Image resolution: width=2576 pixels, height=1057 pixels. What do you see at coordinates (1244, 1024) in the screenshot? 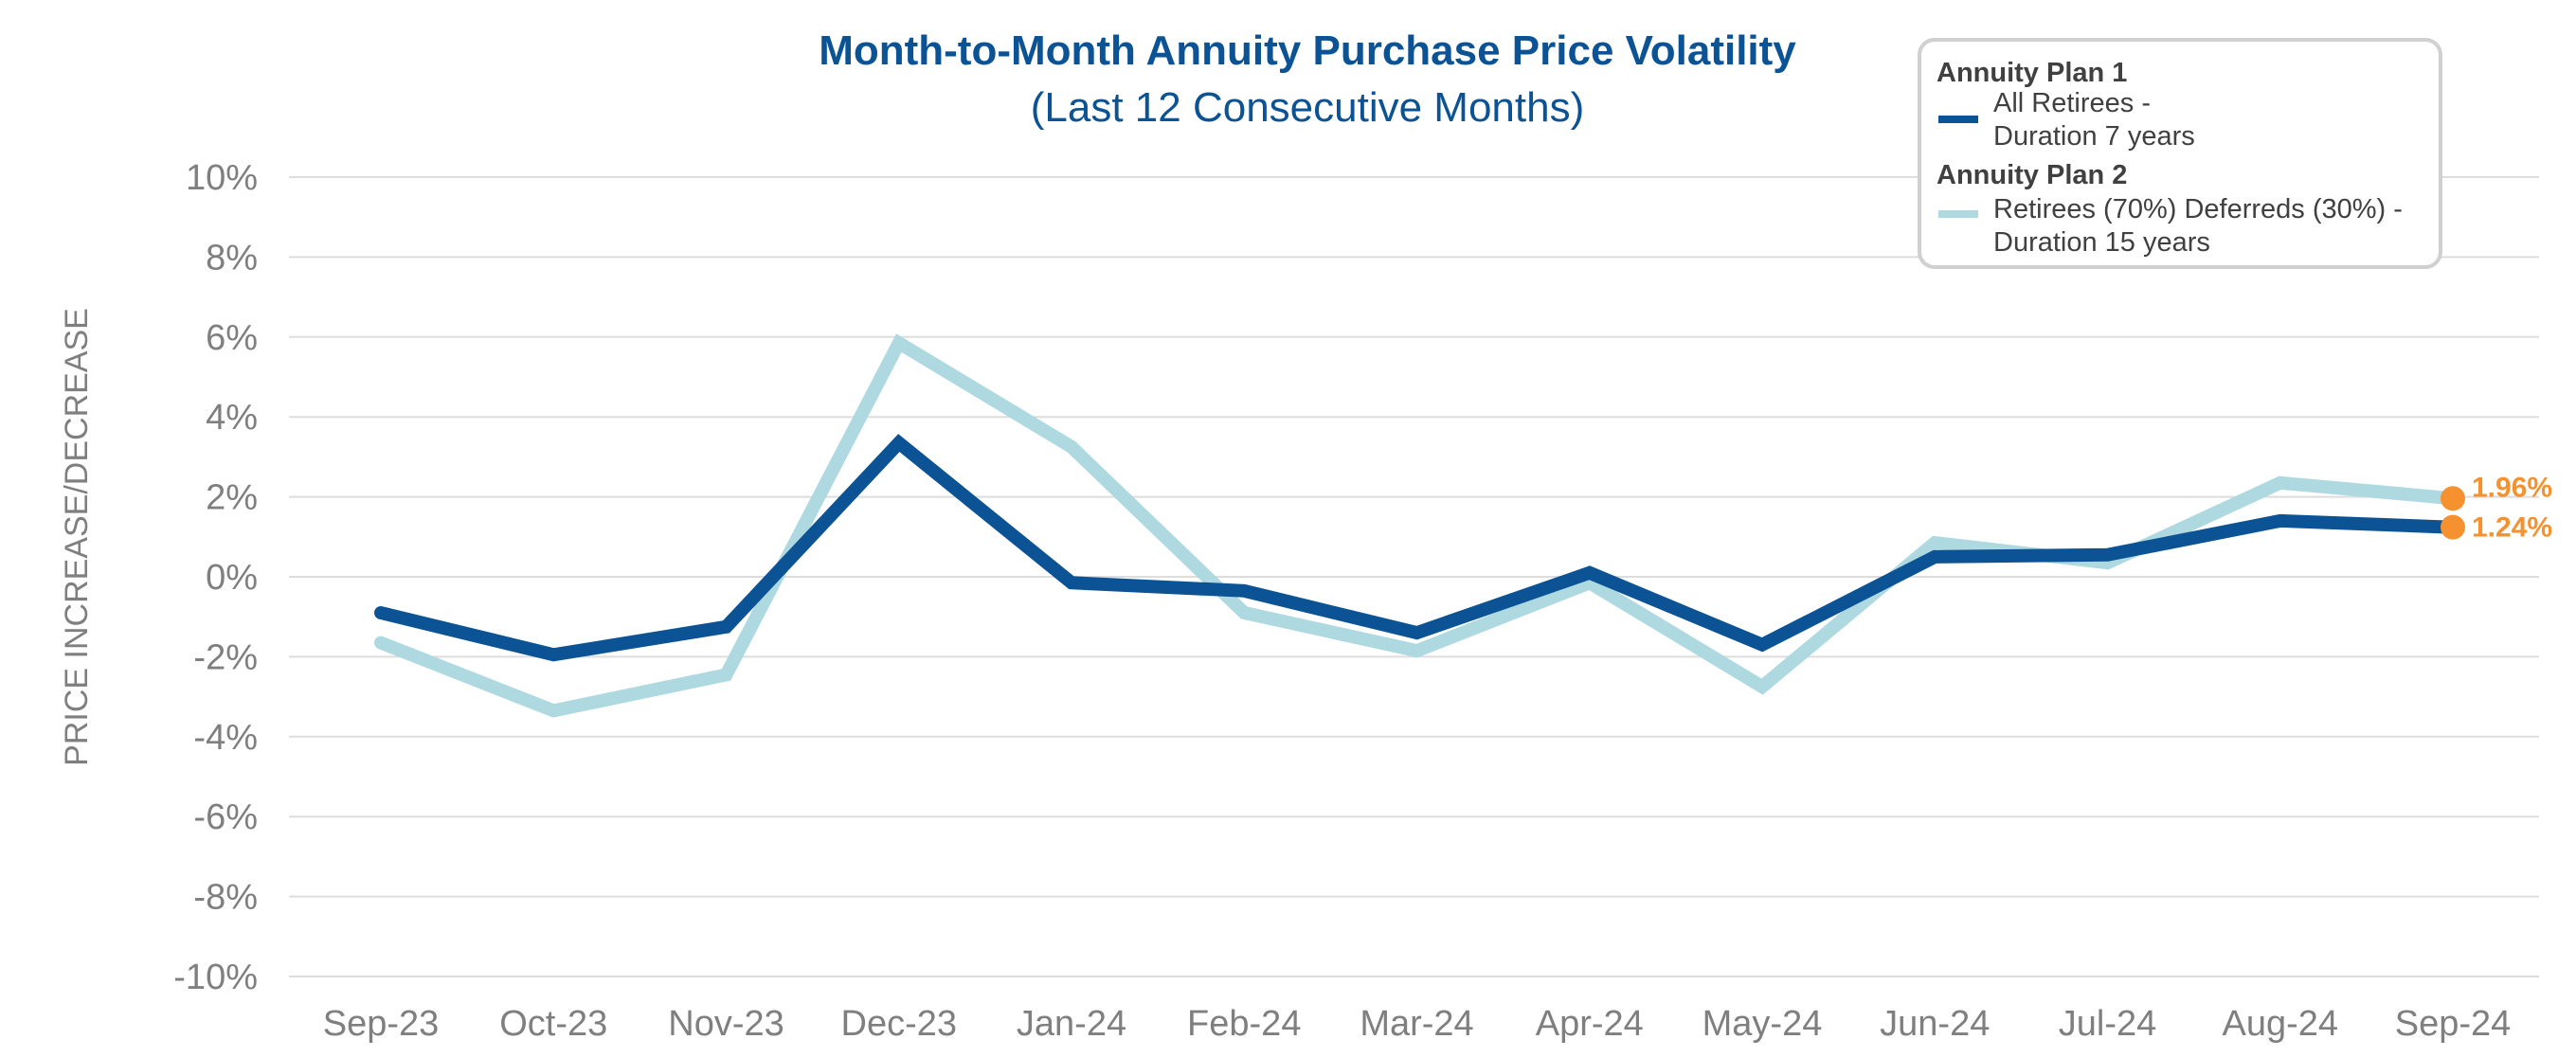
I see `x-tick-label: Feb-24` at bounding box center [1244, 1024].